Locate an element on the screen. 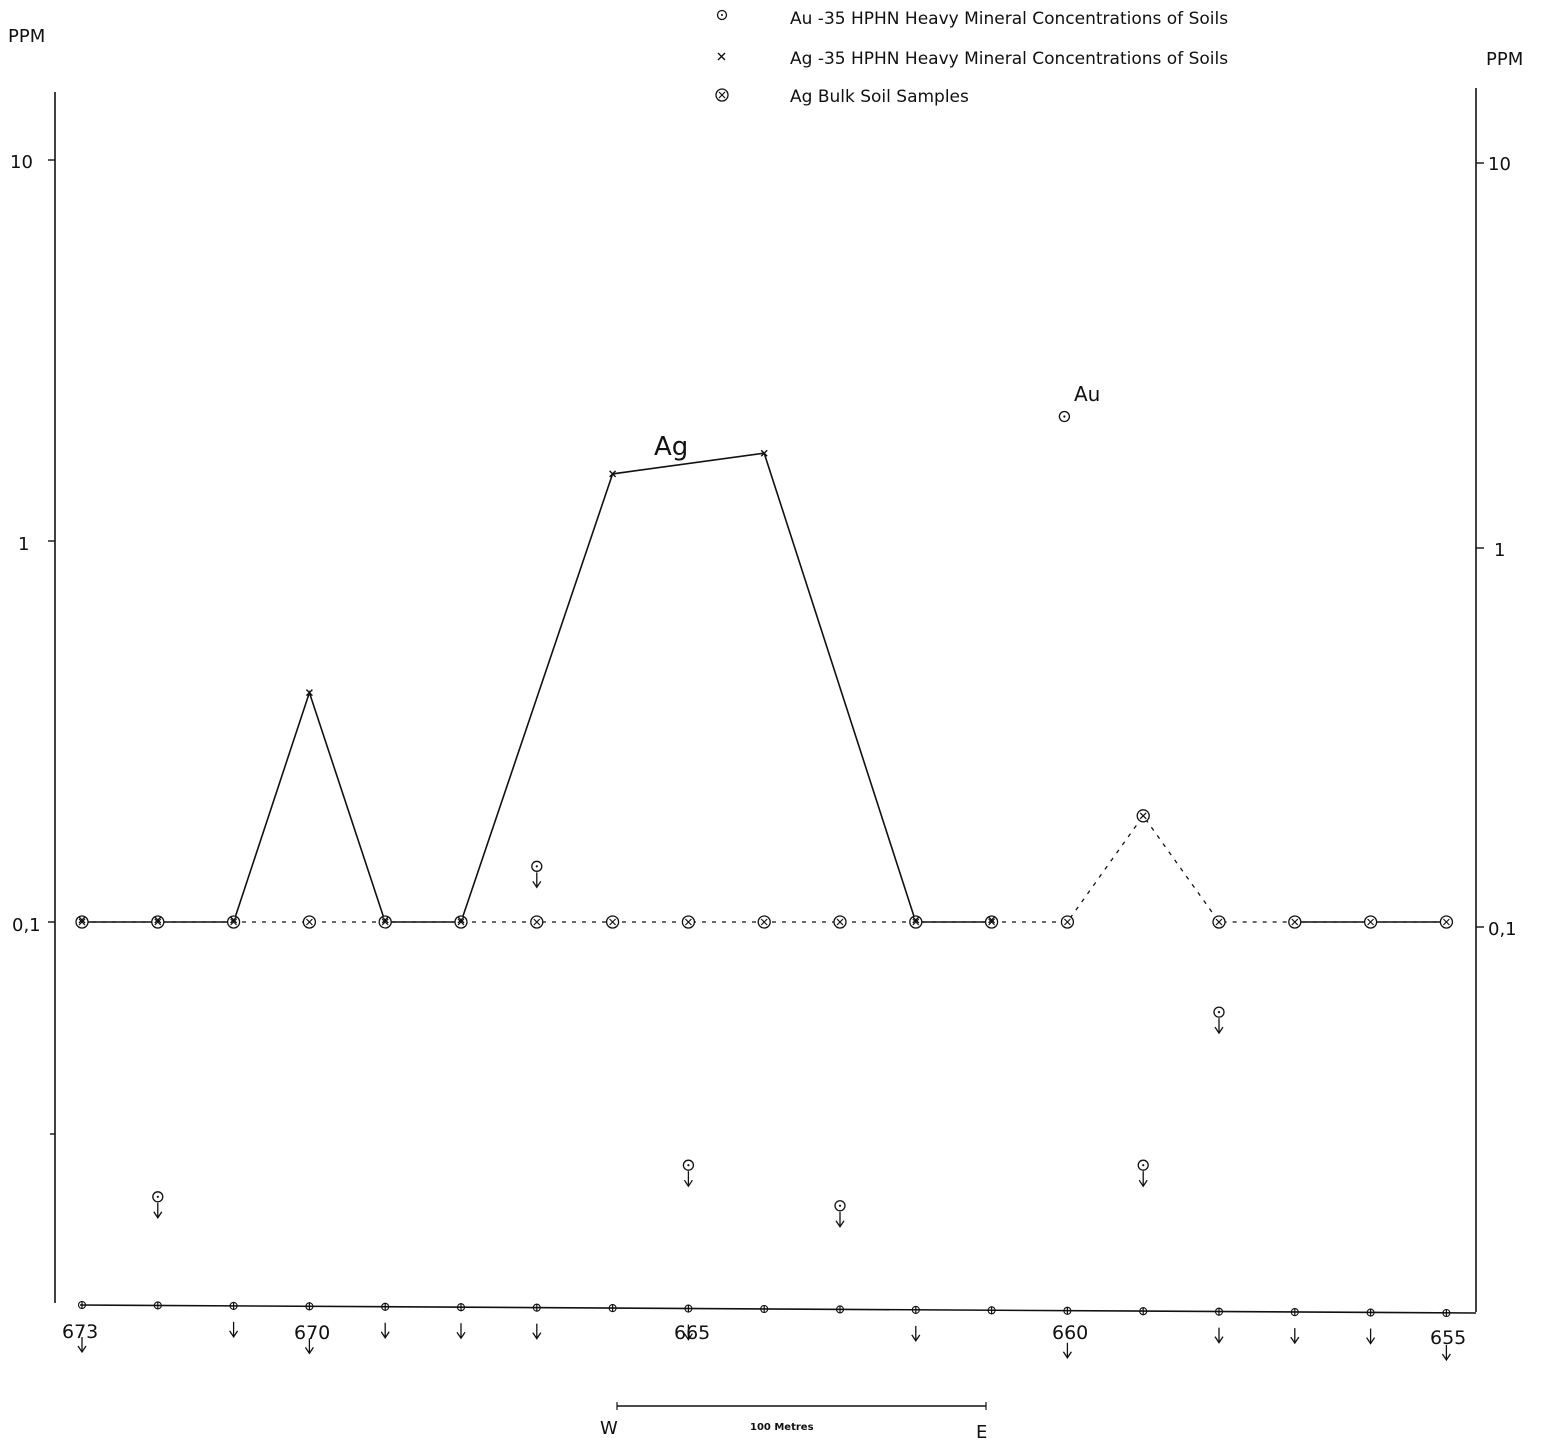 The width and height of the screenshot is (1549, 1442). right-tick-label-1: 1 is located at coordinates (1499, 550).